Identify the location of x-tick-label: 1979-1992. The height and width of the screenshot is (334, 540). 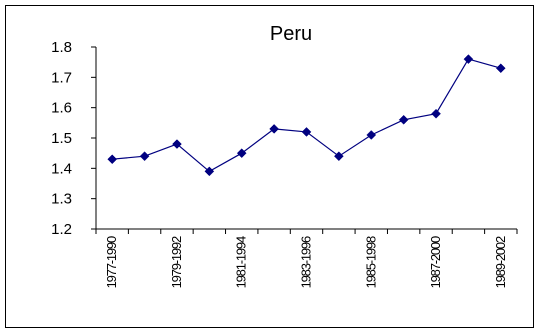
(176, 262).